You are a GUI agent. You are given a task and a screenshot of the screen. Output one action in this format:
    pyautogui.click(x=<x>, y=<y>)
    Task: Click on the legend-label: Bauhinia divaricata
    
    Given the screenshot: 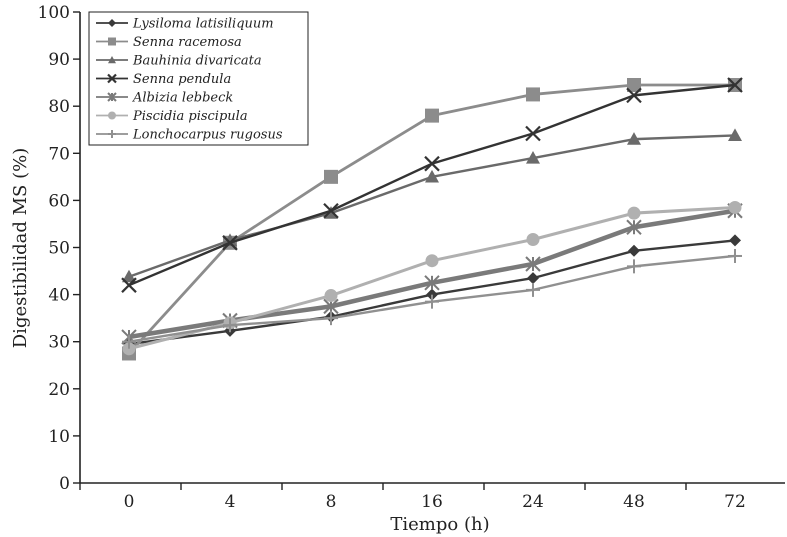 What is the action you would take?
    pyautogui.click(x=197, y=61)
    